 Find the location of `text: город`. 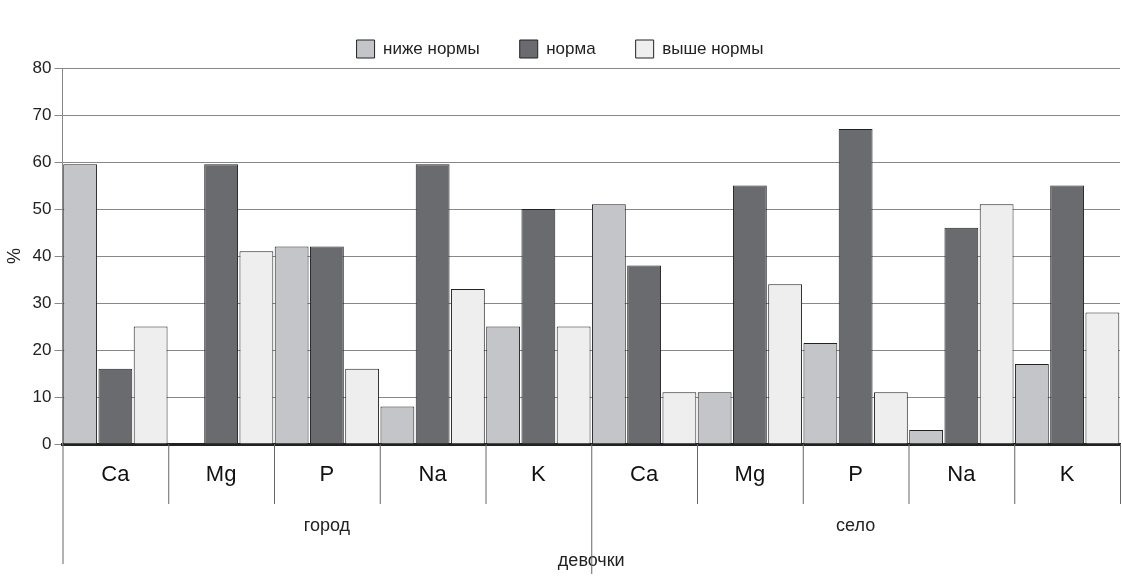

text: город is located at coordinates (327, 524).